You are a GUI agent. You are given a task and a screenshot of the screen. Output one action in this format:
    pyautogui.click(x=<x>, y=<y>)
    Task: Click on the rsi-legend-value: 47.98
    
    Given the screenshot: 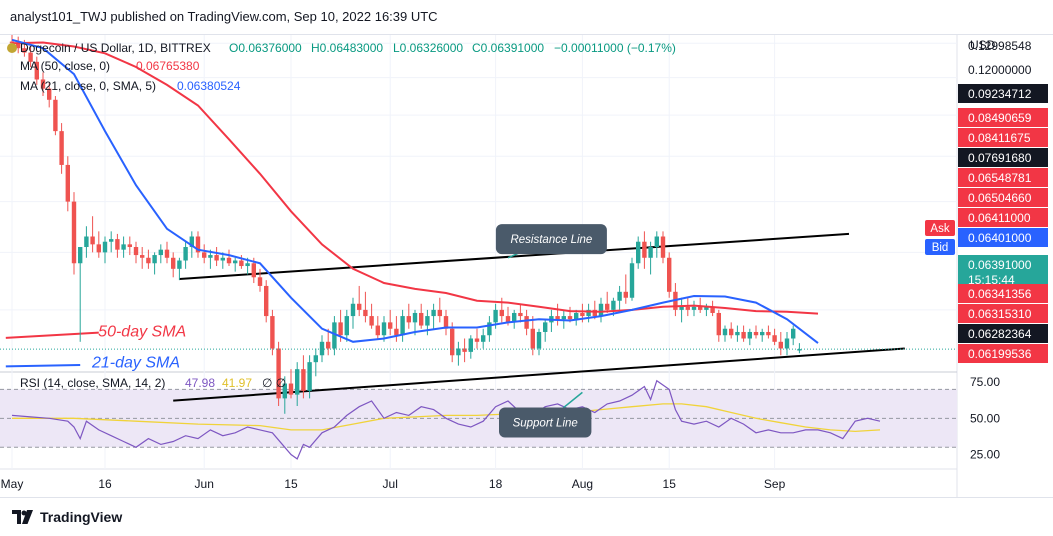 What is the action you would take?
    pyautogui.click(x=200, y=383)
    